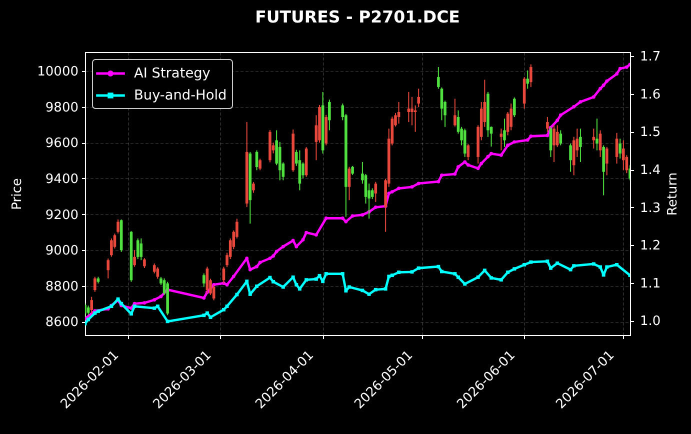 This screenshot has width=691, height=434. I want to click on y-tick-label: 8800, so click(61, 286).